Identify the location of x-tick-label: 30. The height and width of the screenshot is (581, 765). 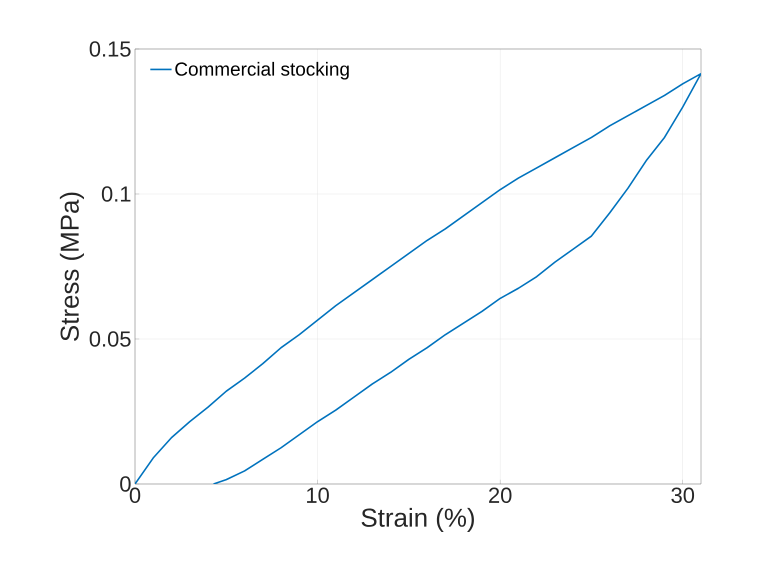
(682, 496).